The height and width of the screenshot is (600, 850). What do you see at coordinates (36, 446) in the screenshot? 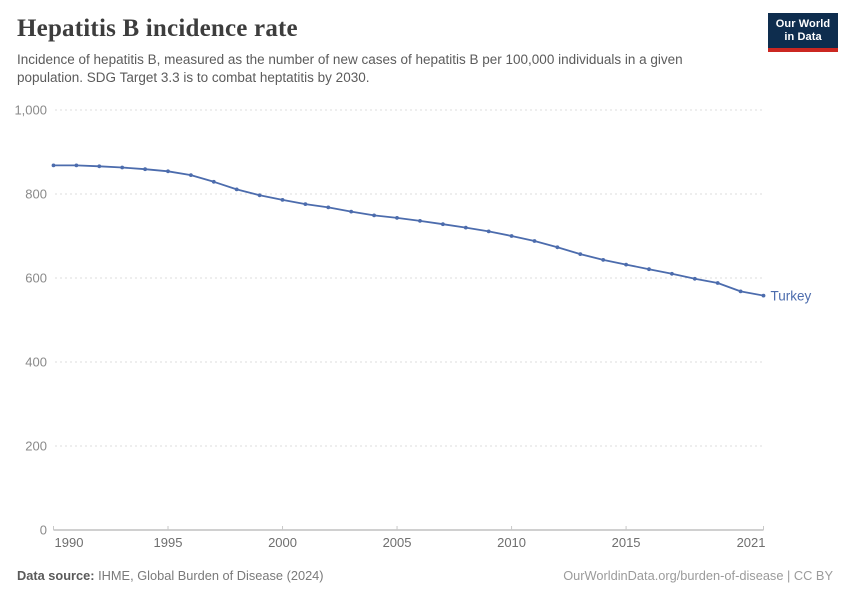
I see `y-tick-label: 200` at bounding box center [36, 446].